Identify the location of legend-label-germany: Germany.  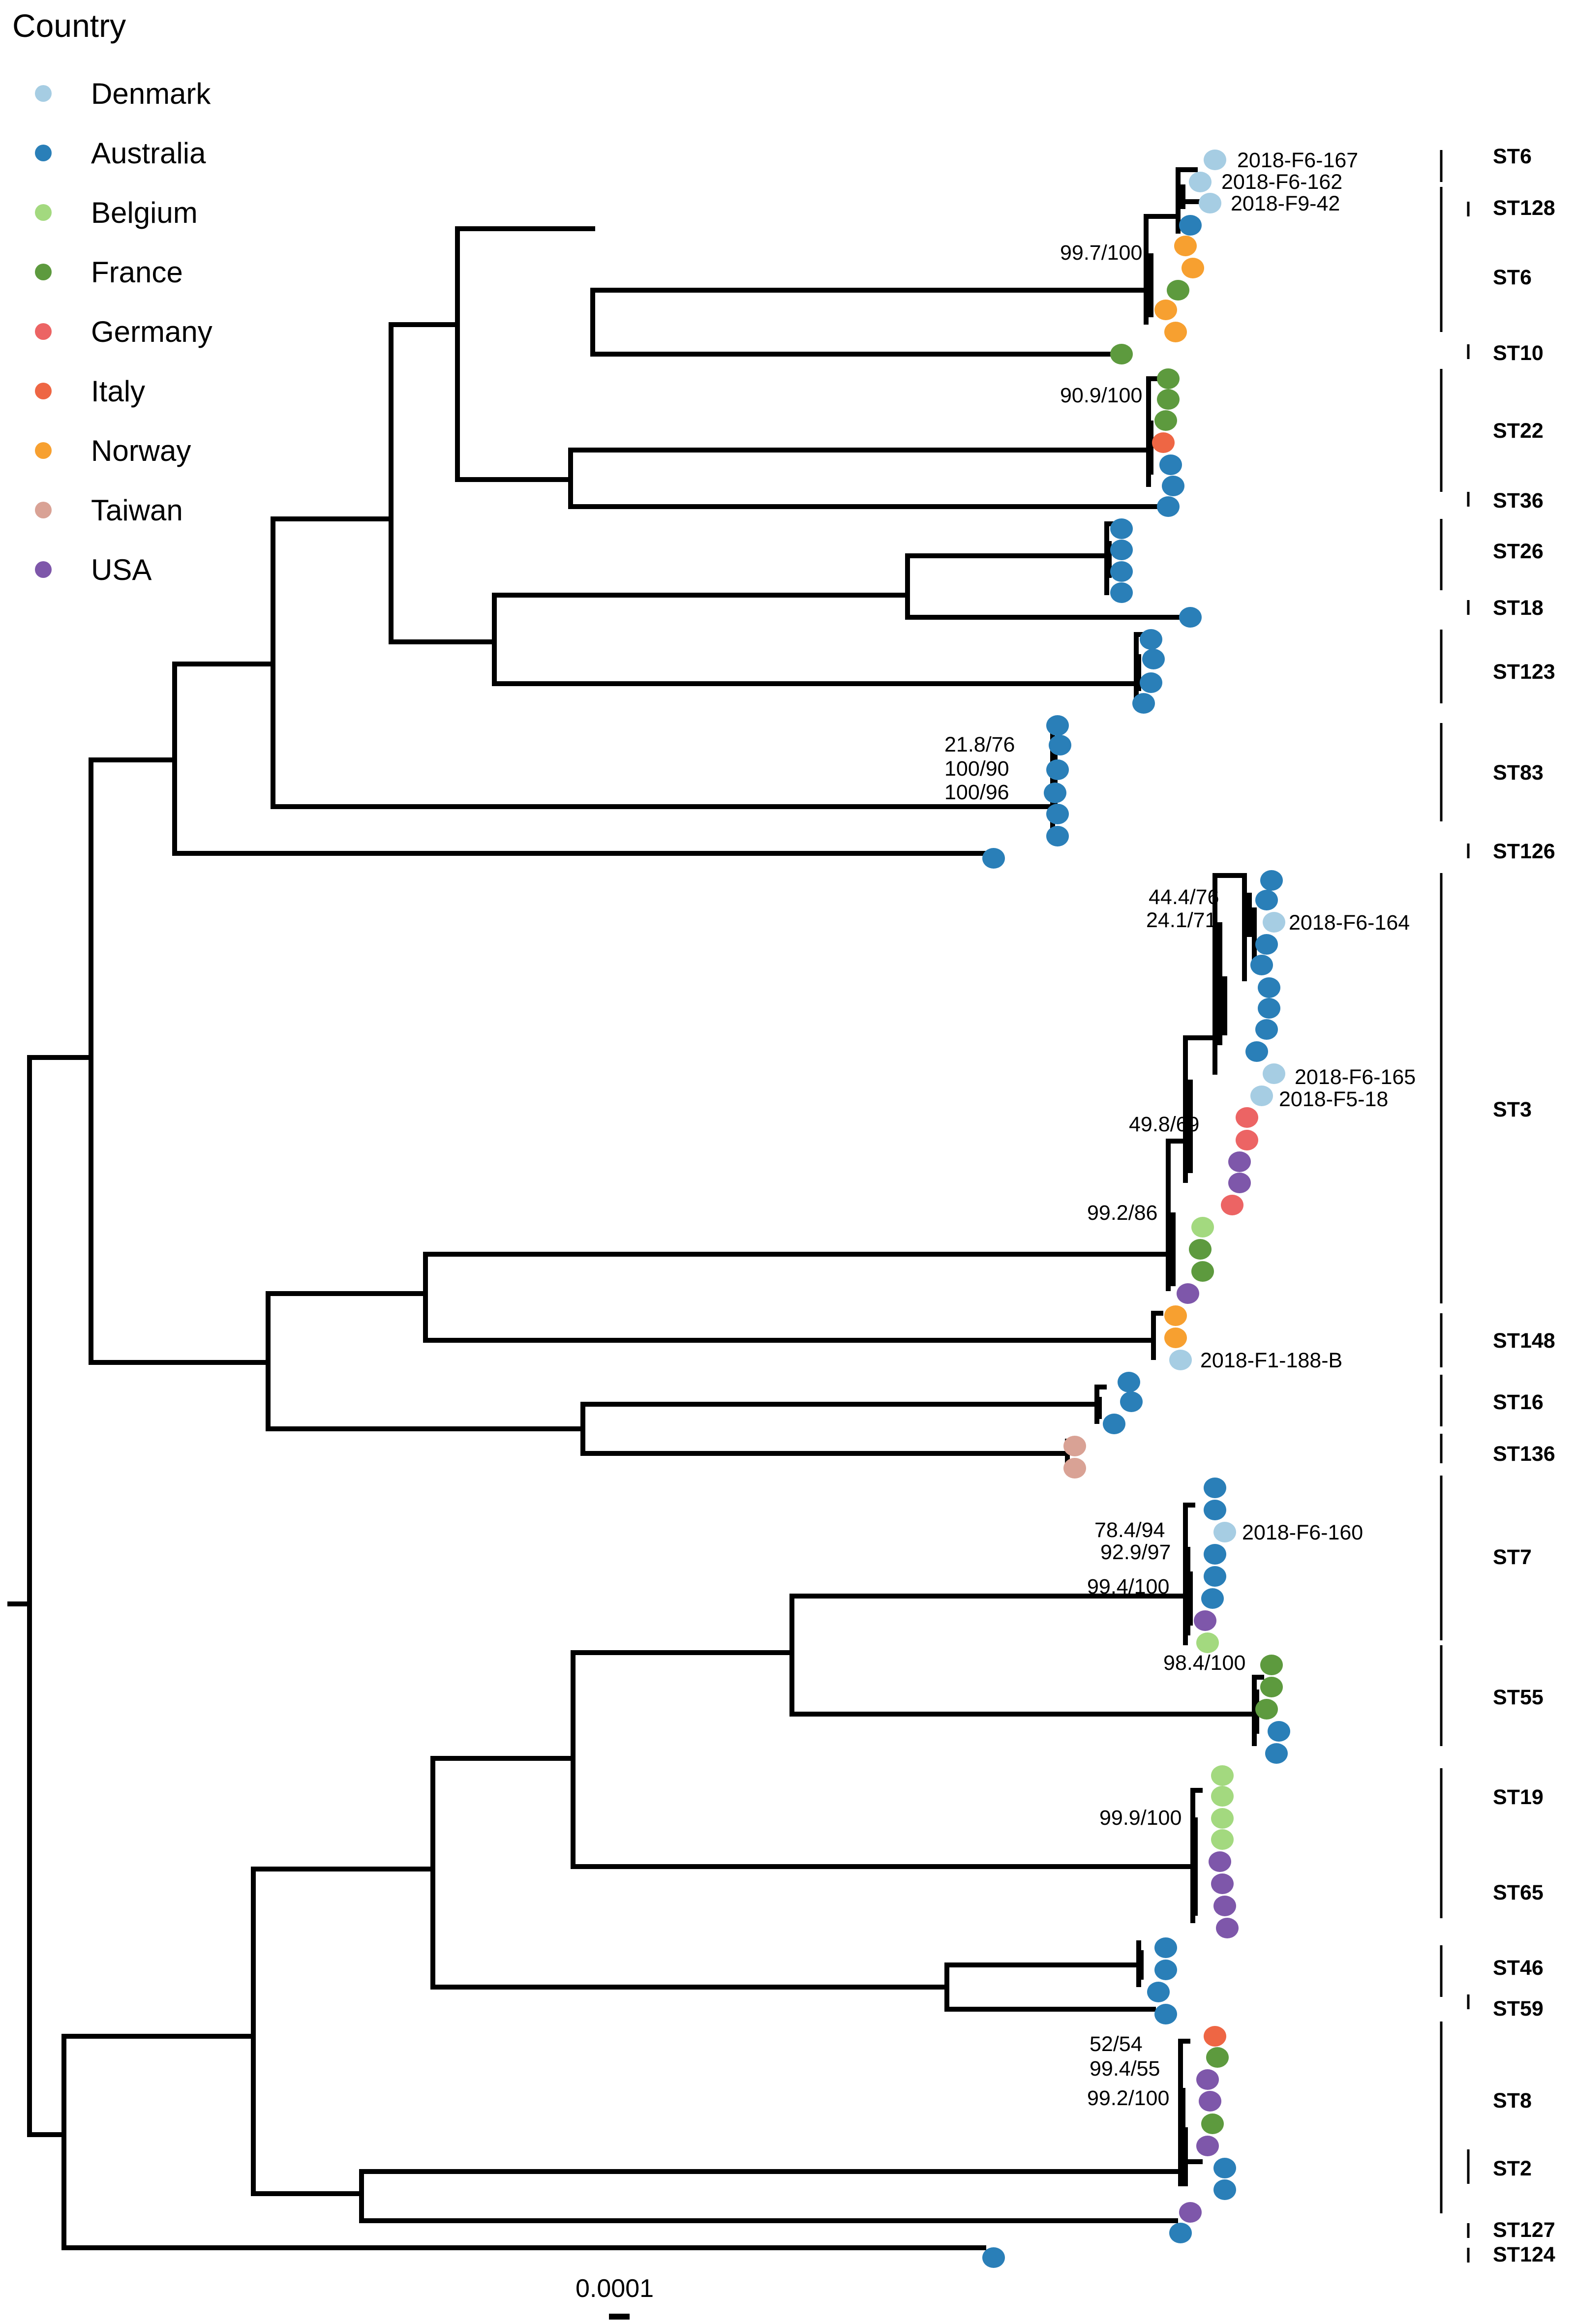
(151, 331).